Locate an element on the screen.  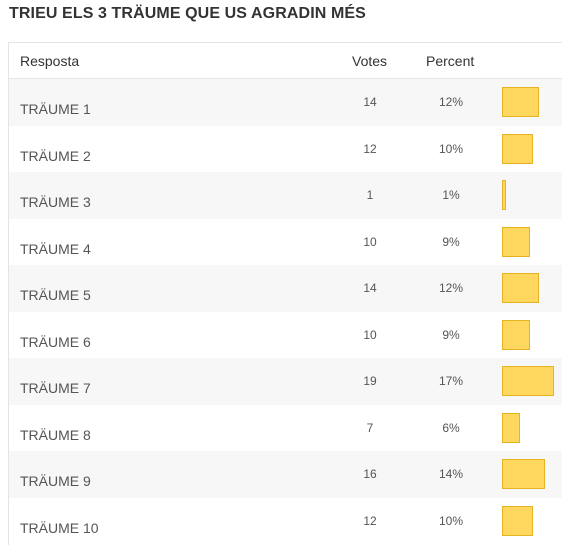
vote-percent: 14% is located at coordinates (451, 474).